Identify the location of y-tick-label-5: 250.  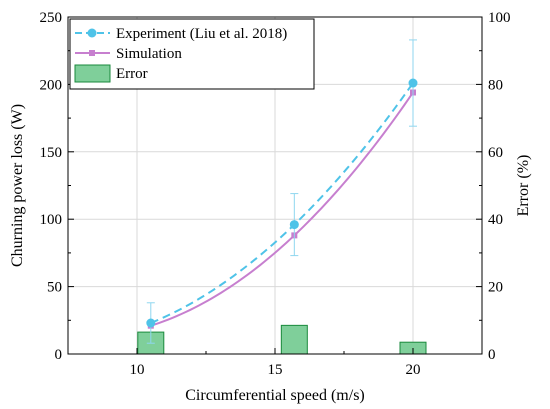
(51, 18).